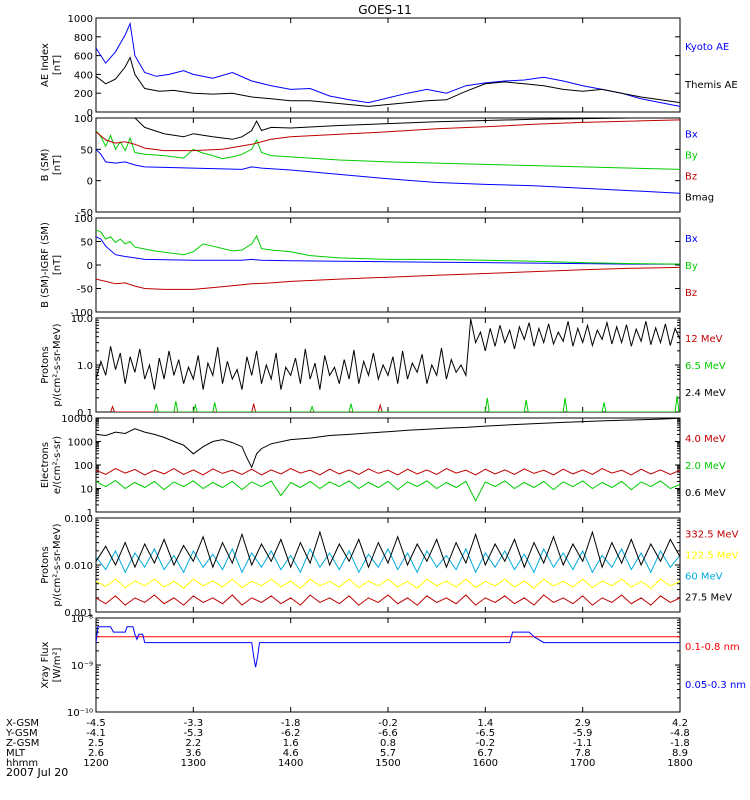 Image resolution: width=750 pixels, height=800 pixels. I want to click on footer-value: 2.2, so click(193, 743).